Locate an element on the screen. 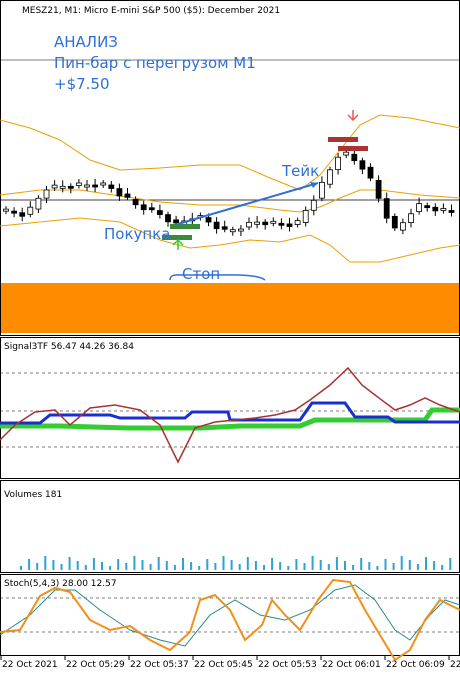  time-label: 22 Oct 05:37 is located at coordinates (159, 665).